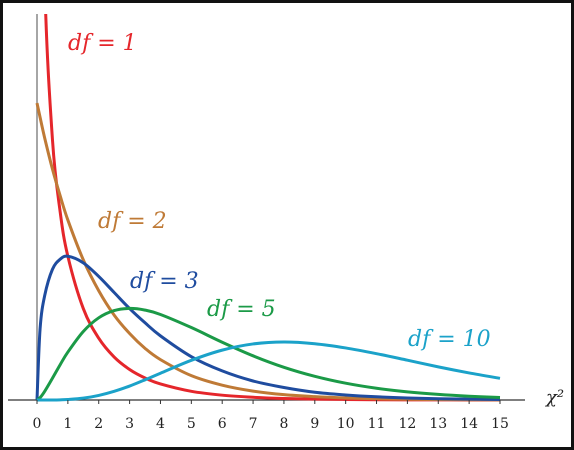 The image size is (574, 450). Describe the element at coordinates (554, 397) in the screenshot. I see `x-axis-label: χ²` at that location.